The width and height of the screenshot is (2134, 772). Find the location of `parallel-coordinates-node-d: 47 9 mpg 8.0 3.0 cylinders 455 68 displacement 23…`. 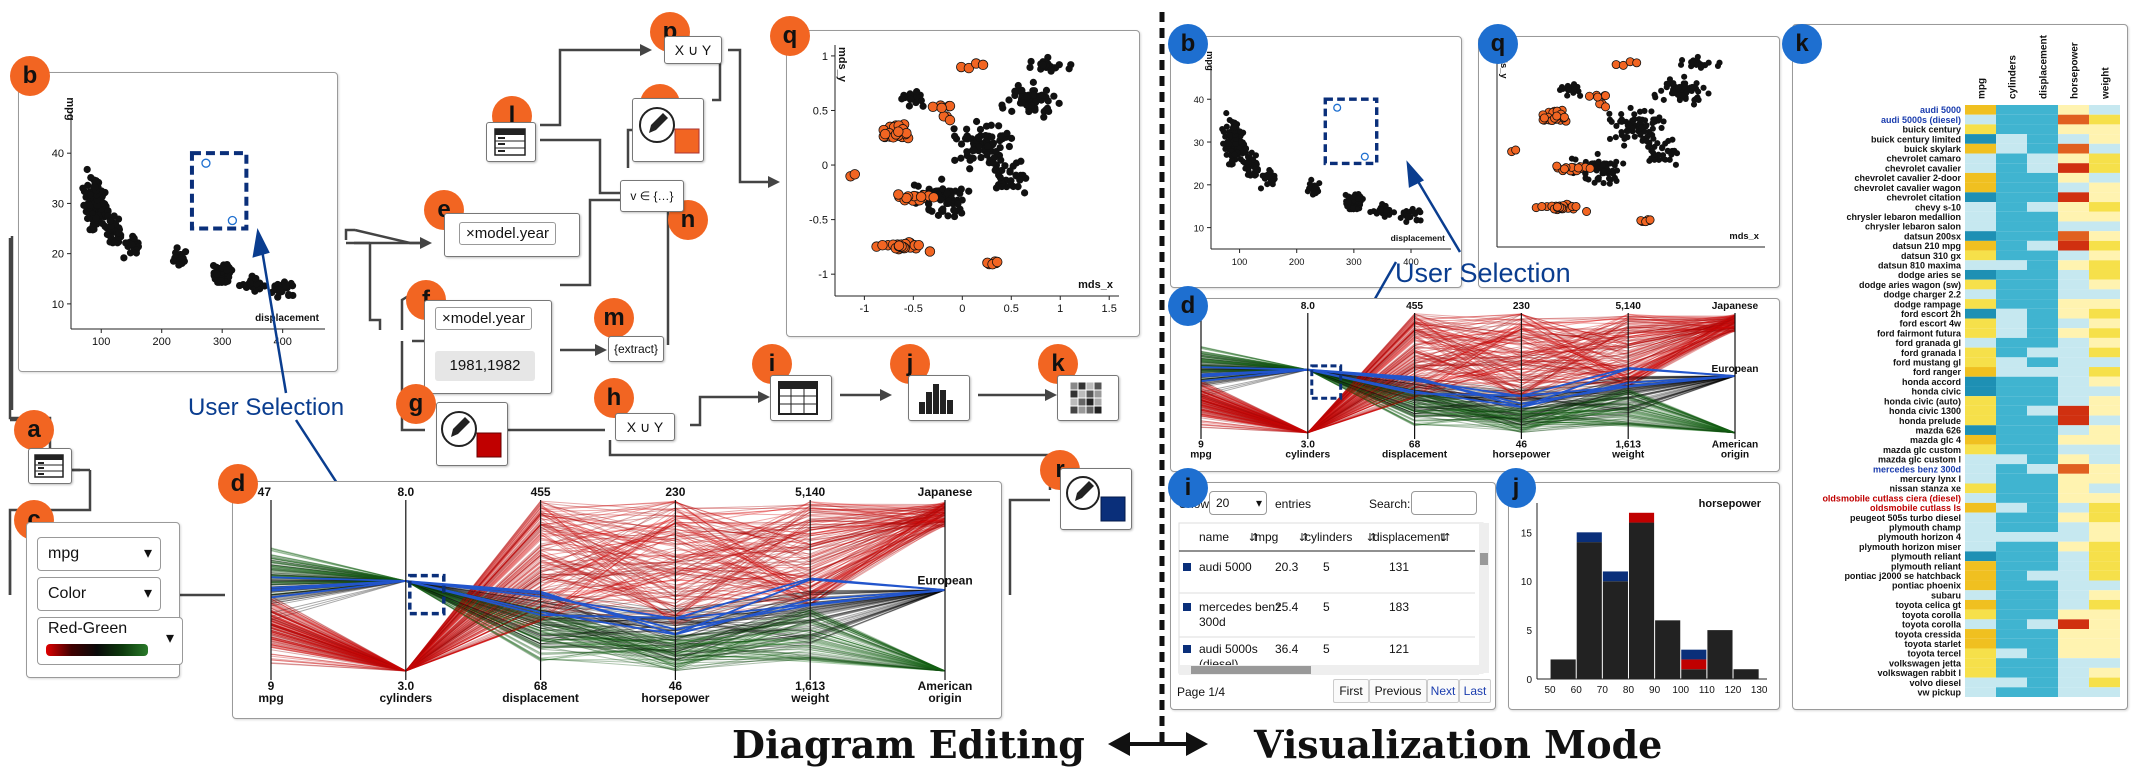

parallel-coordinates-node-d: 47 9 mpg 8.0 3.0 cylinders 455 68 displacement 23… is located at coordinates (617, 600).